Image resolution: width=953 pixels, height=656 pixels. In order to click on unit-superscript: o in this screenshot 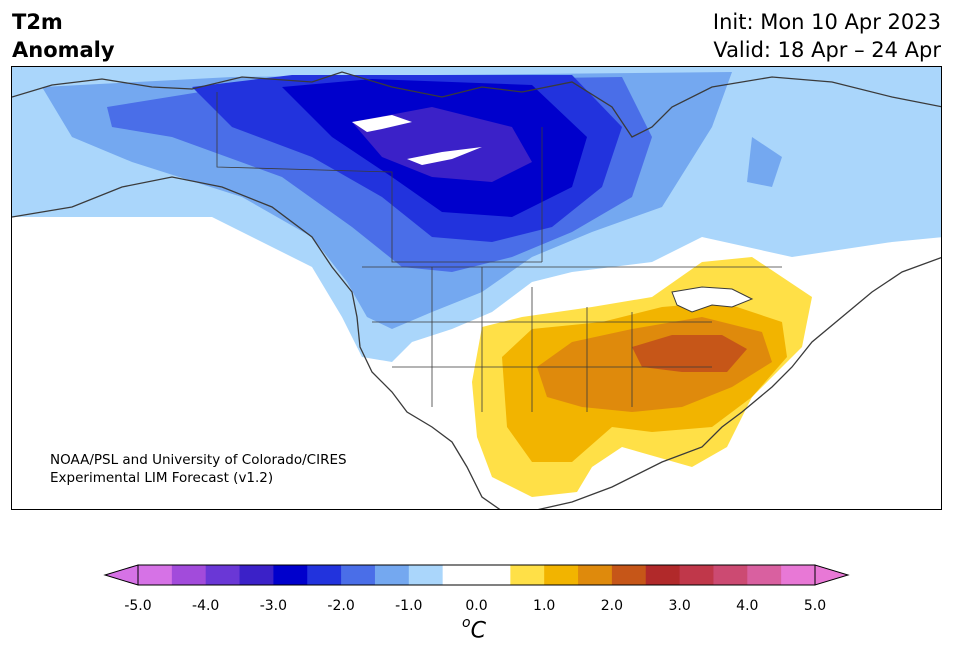, I will do `click(466, 623)`.